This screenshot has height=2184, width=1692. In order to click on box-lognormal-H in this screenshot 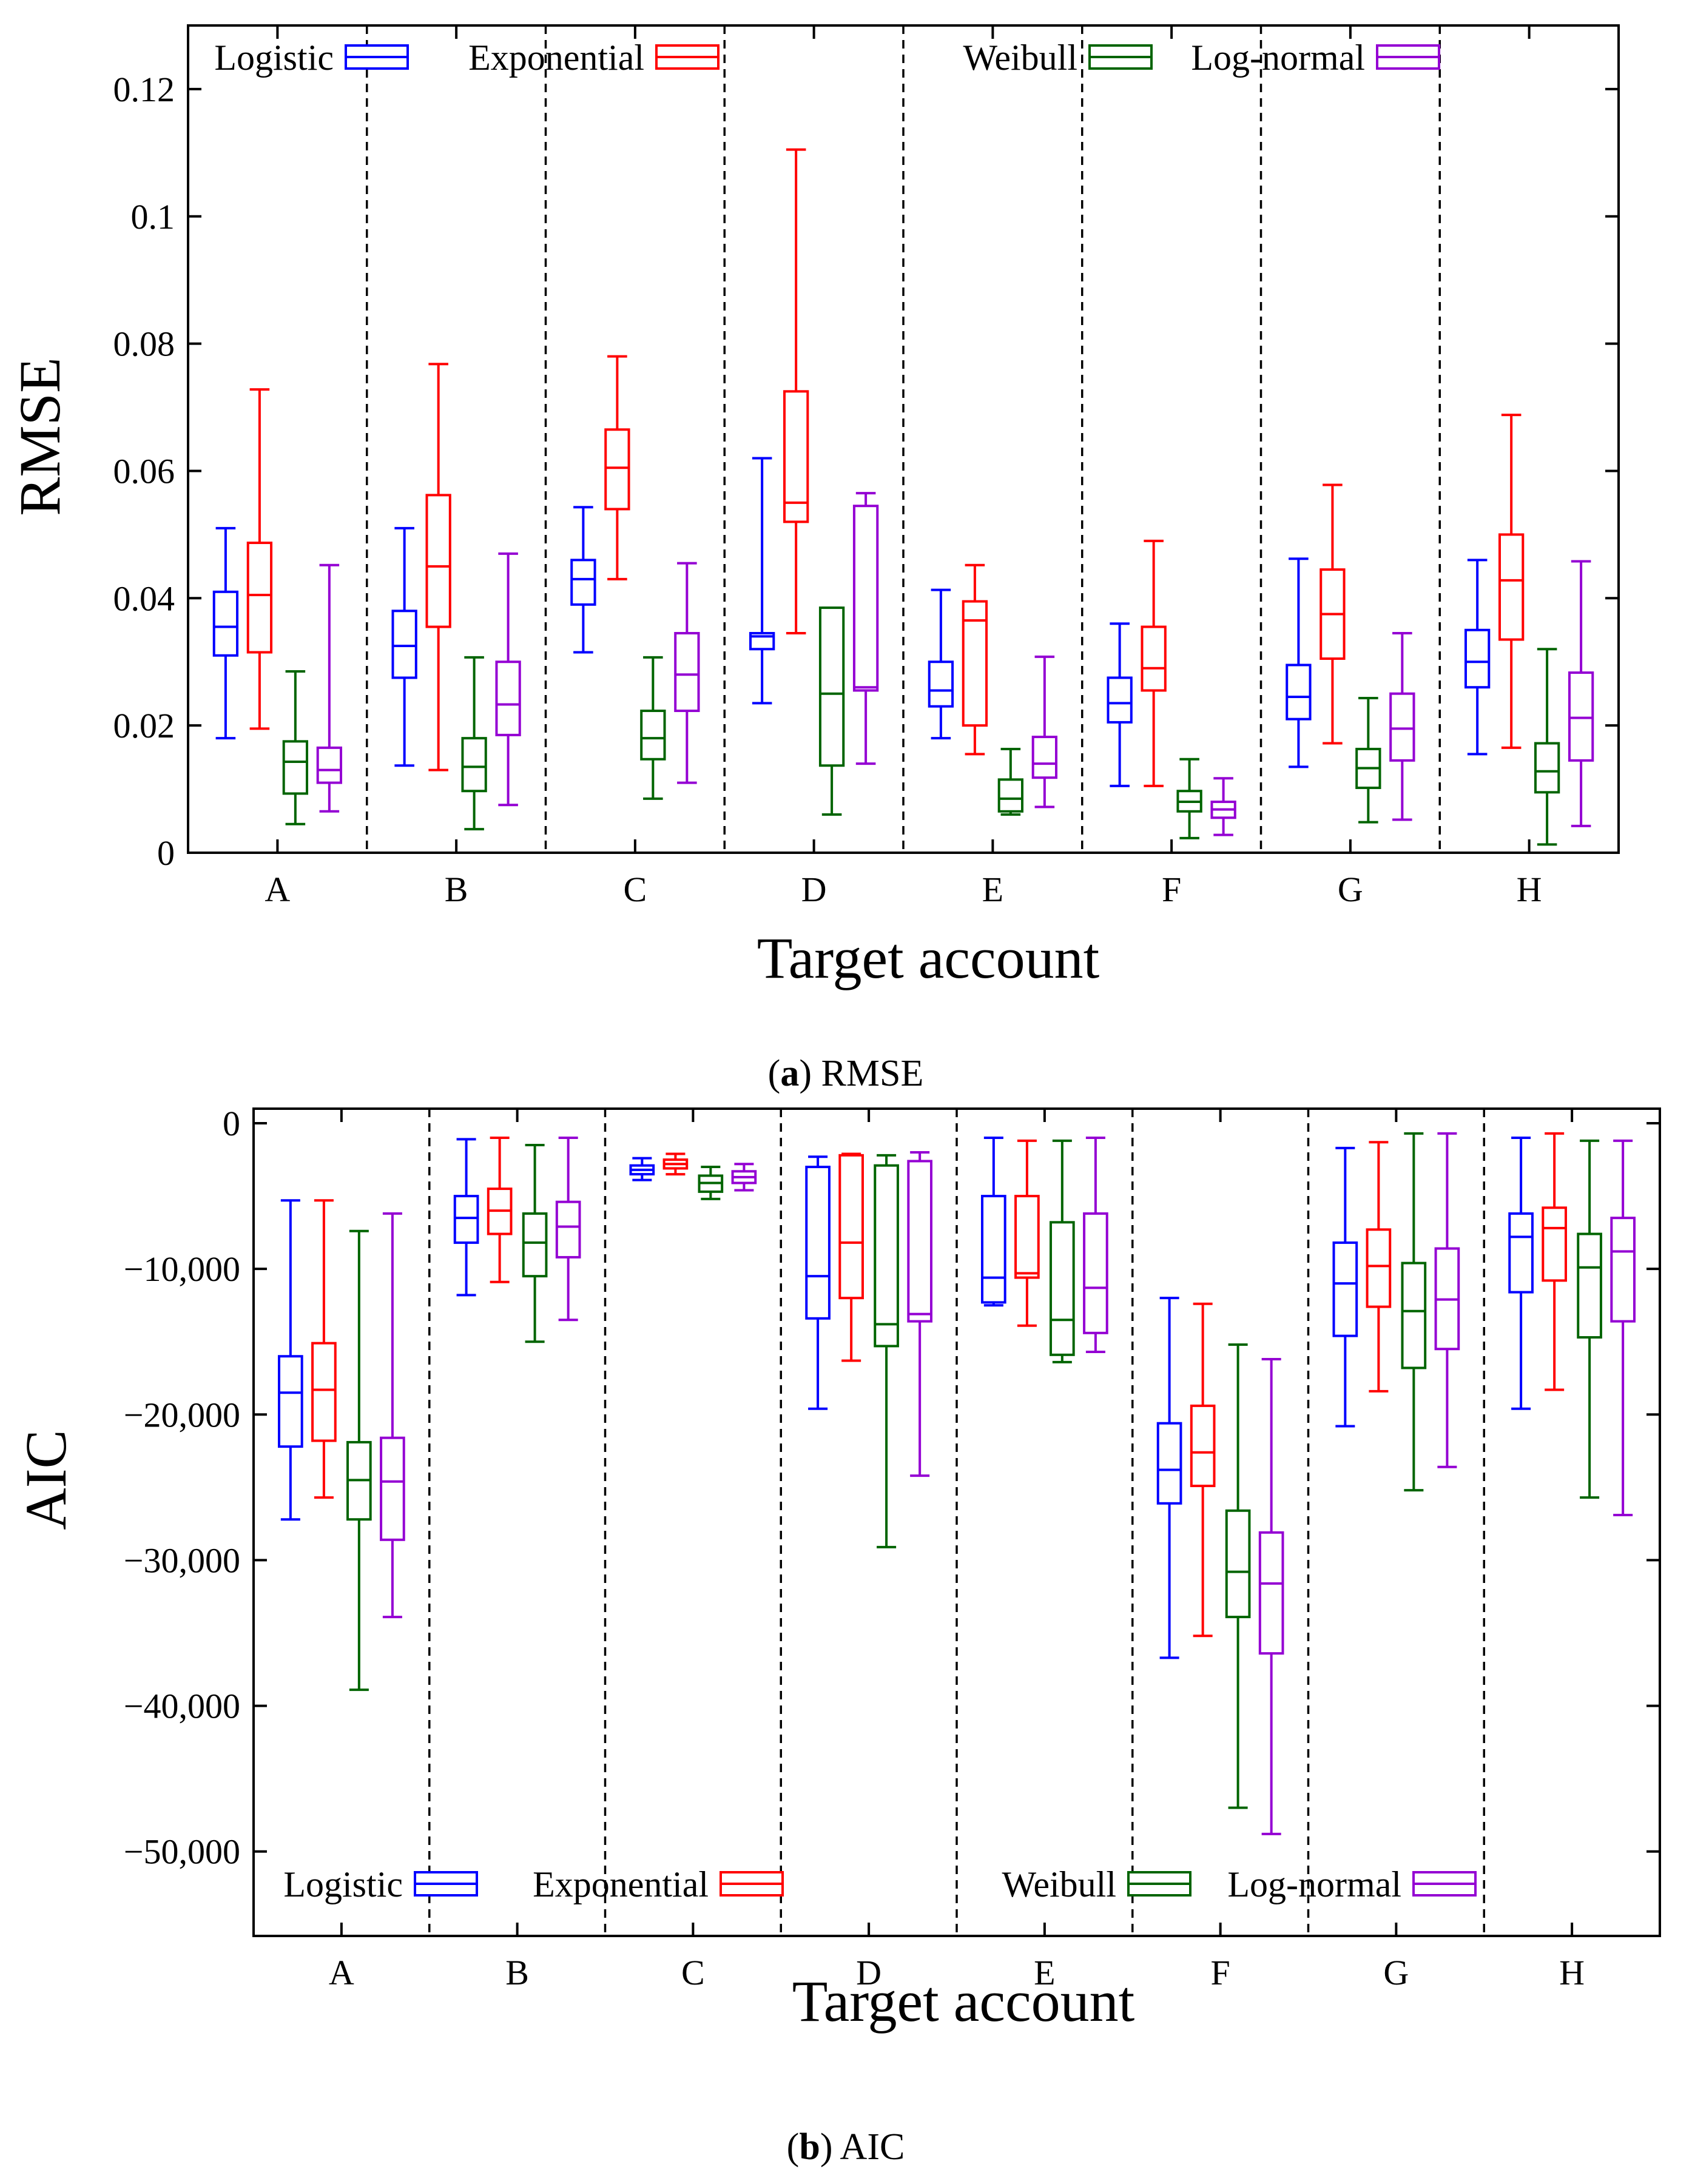, I will do `click(1581, 693)`.